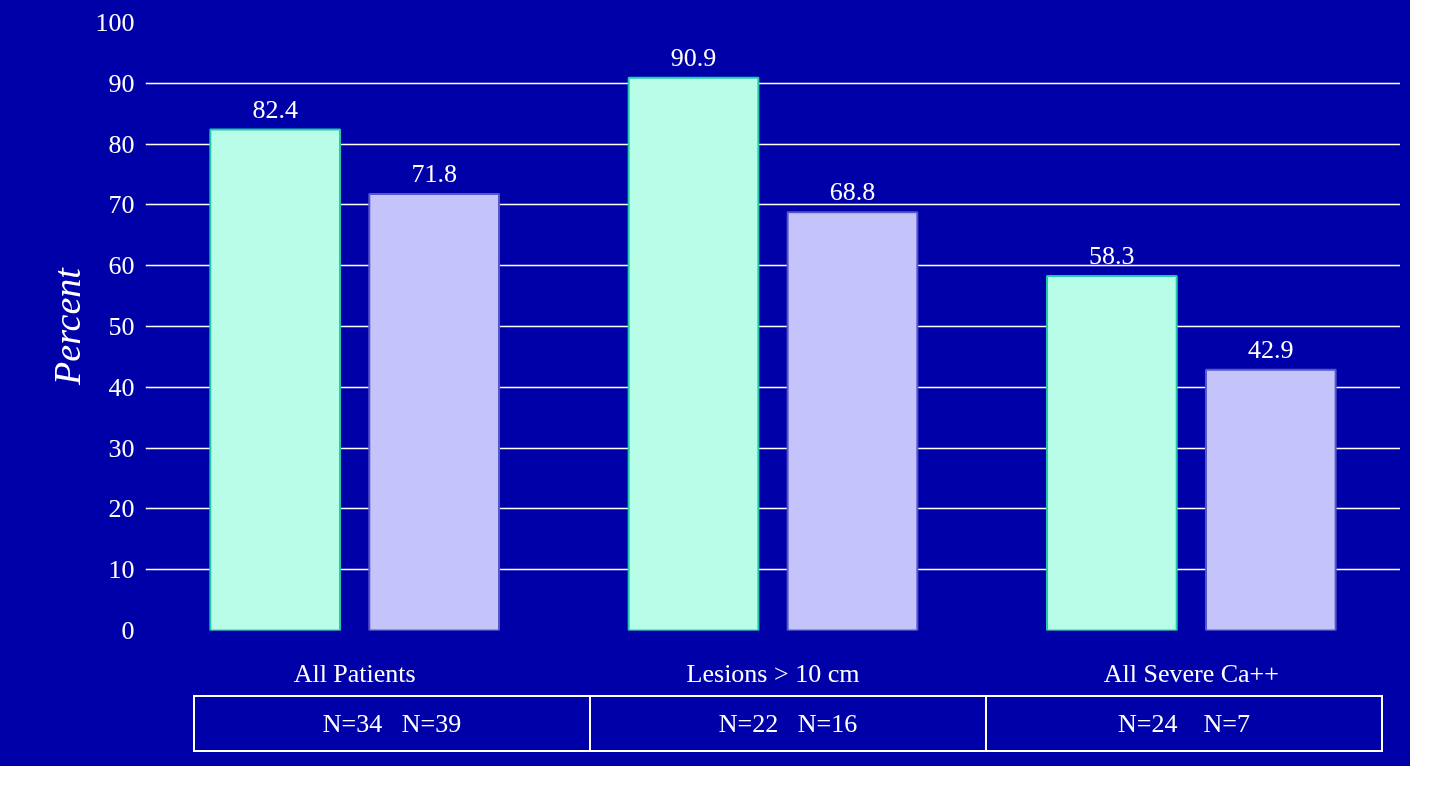 The image size is (1429, 789). What do you see at coordinates (121, 387) in the screenshot?
I see `y-tick-label: 40` at bounding box center [121, 387].